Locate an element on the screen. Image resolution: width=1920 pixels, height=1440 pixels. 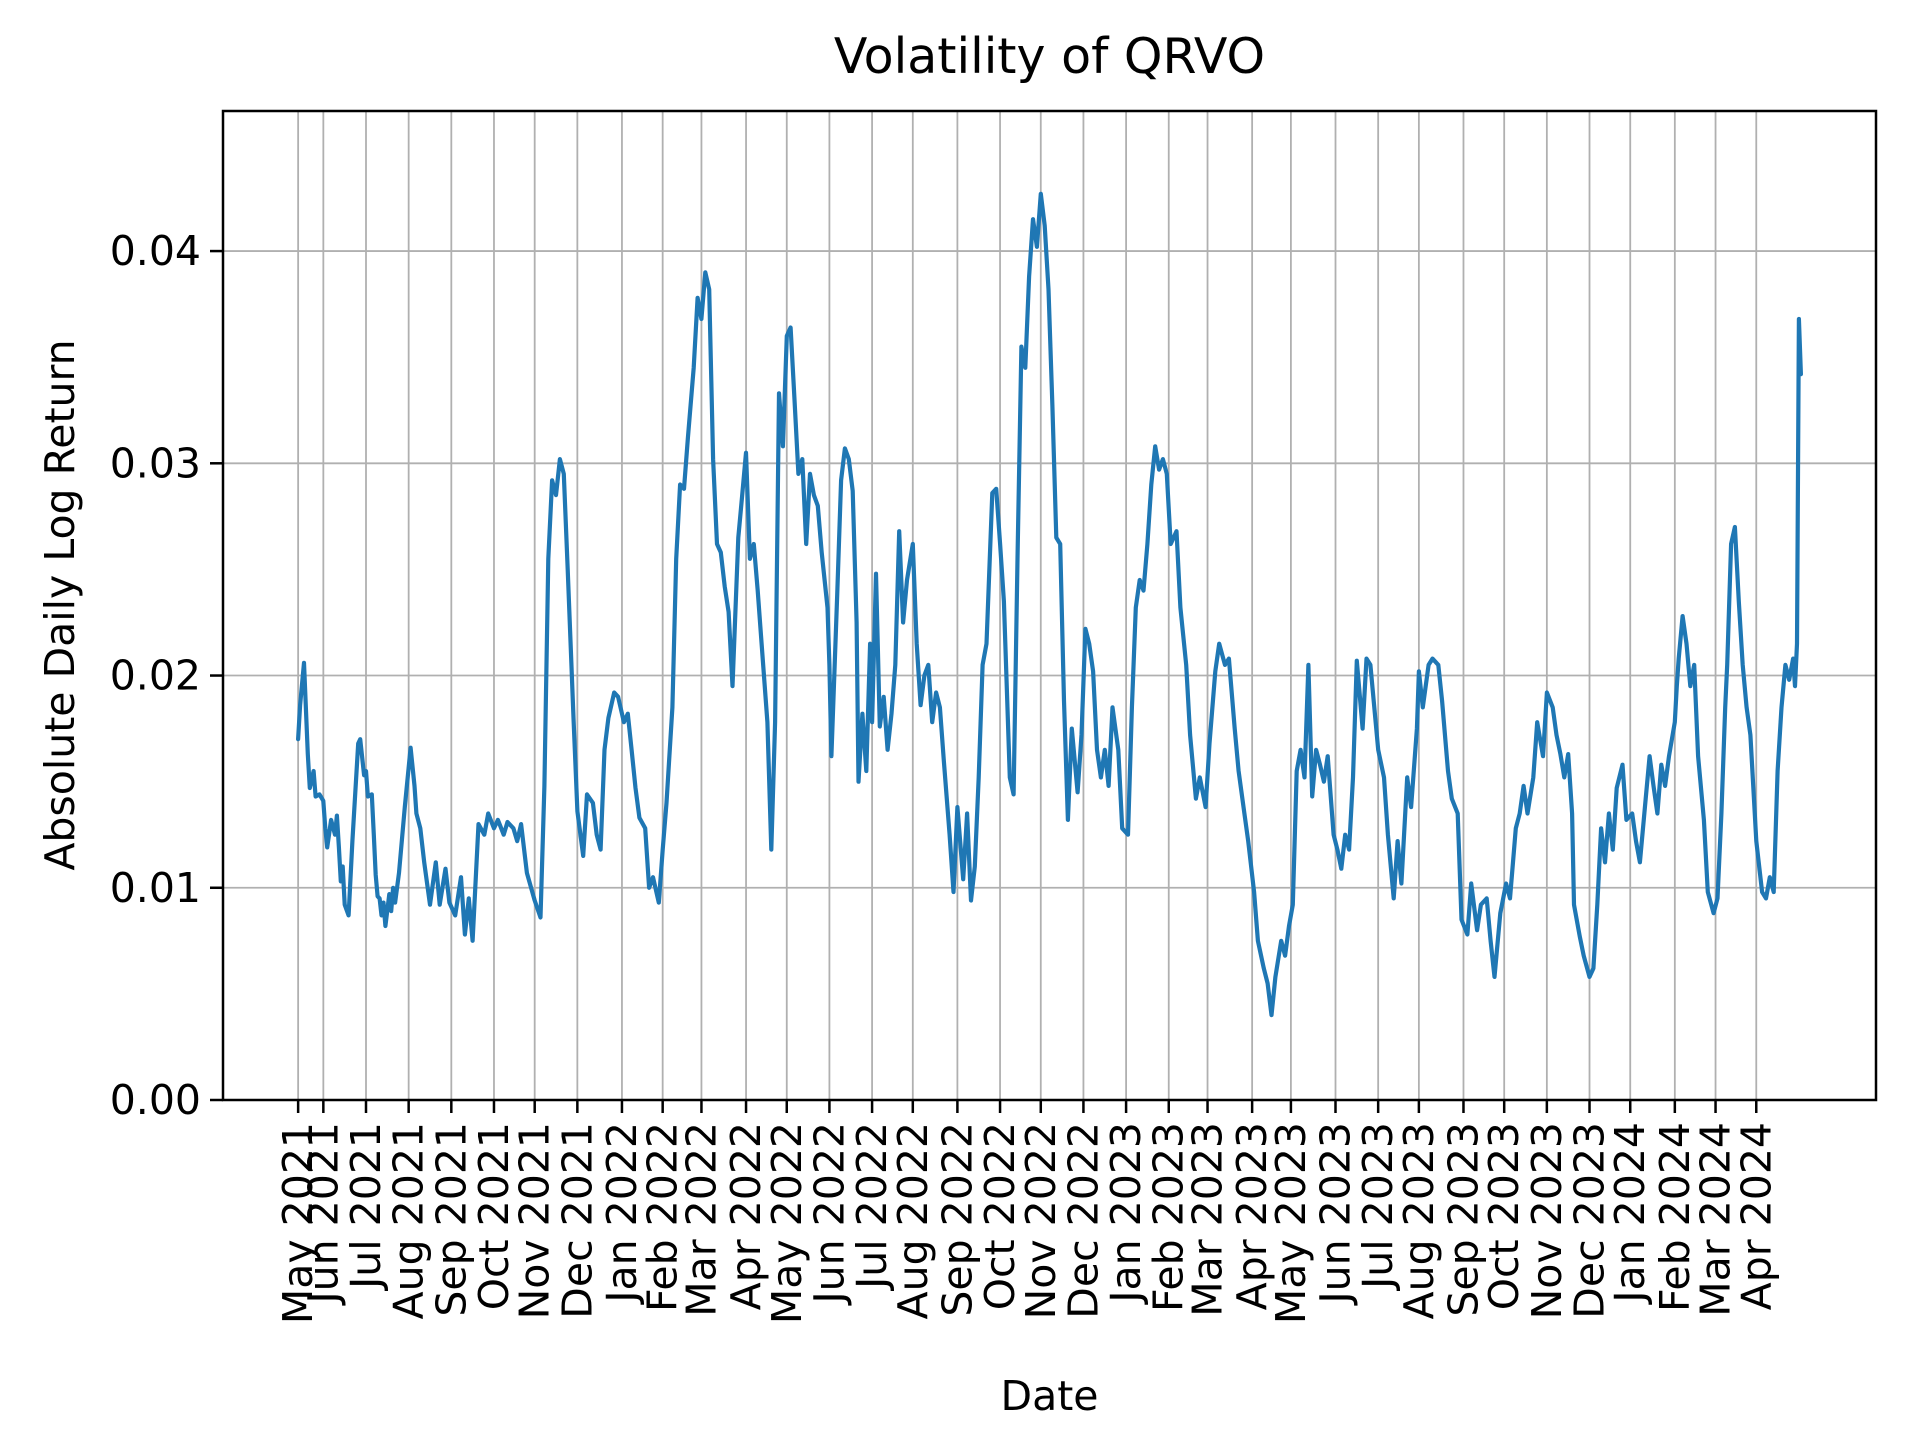
x-tick-label: Oct 2023 is located at coordinates (1504, 1216).